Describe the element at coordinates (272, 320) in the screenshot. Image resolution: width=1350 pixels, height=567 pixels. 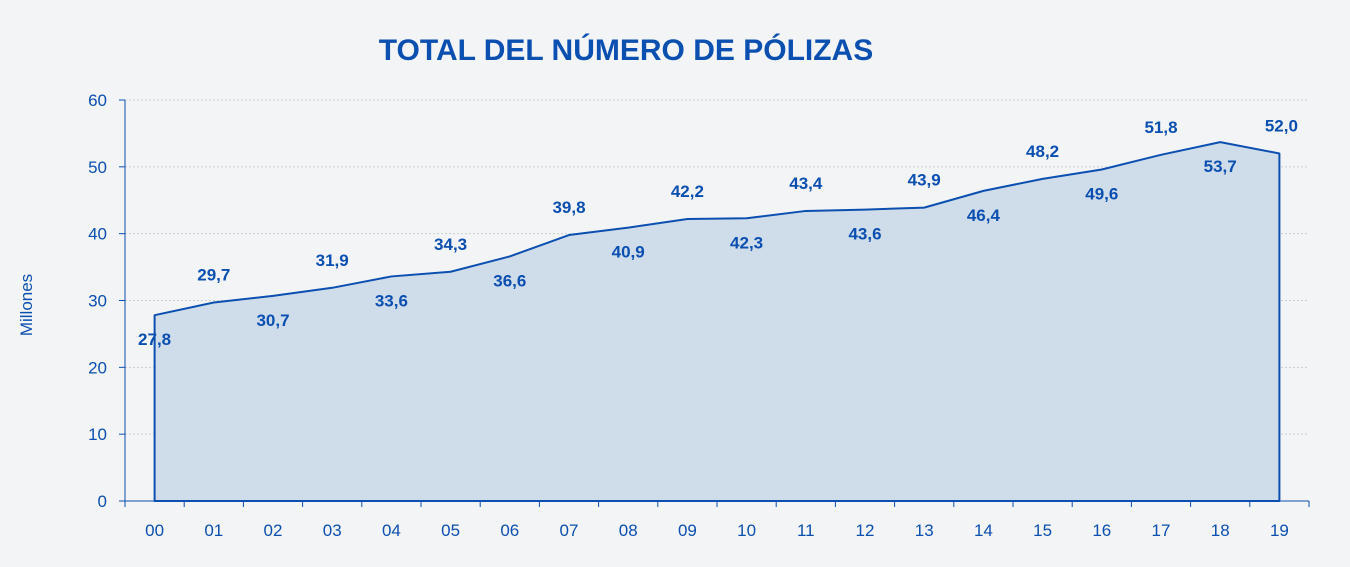
I see `data-label: 30,7` at that location.